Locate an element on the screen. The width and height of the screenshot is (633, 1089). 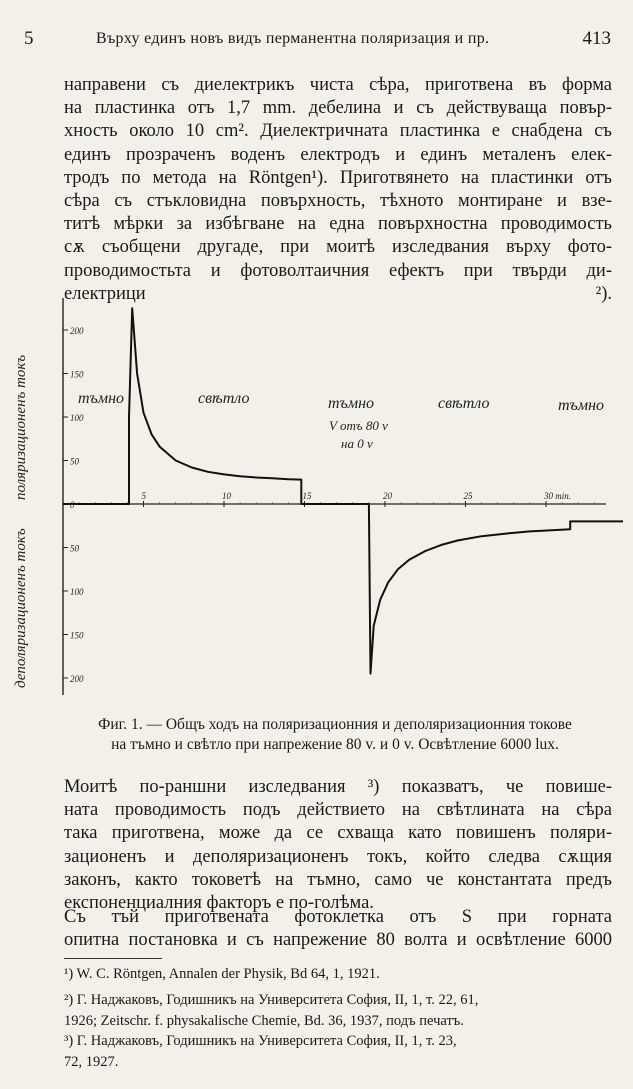
x-tick-label: 20 is located at coordinates (388, 496).